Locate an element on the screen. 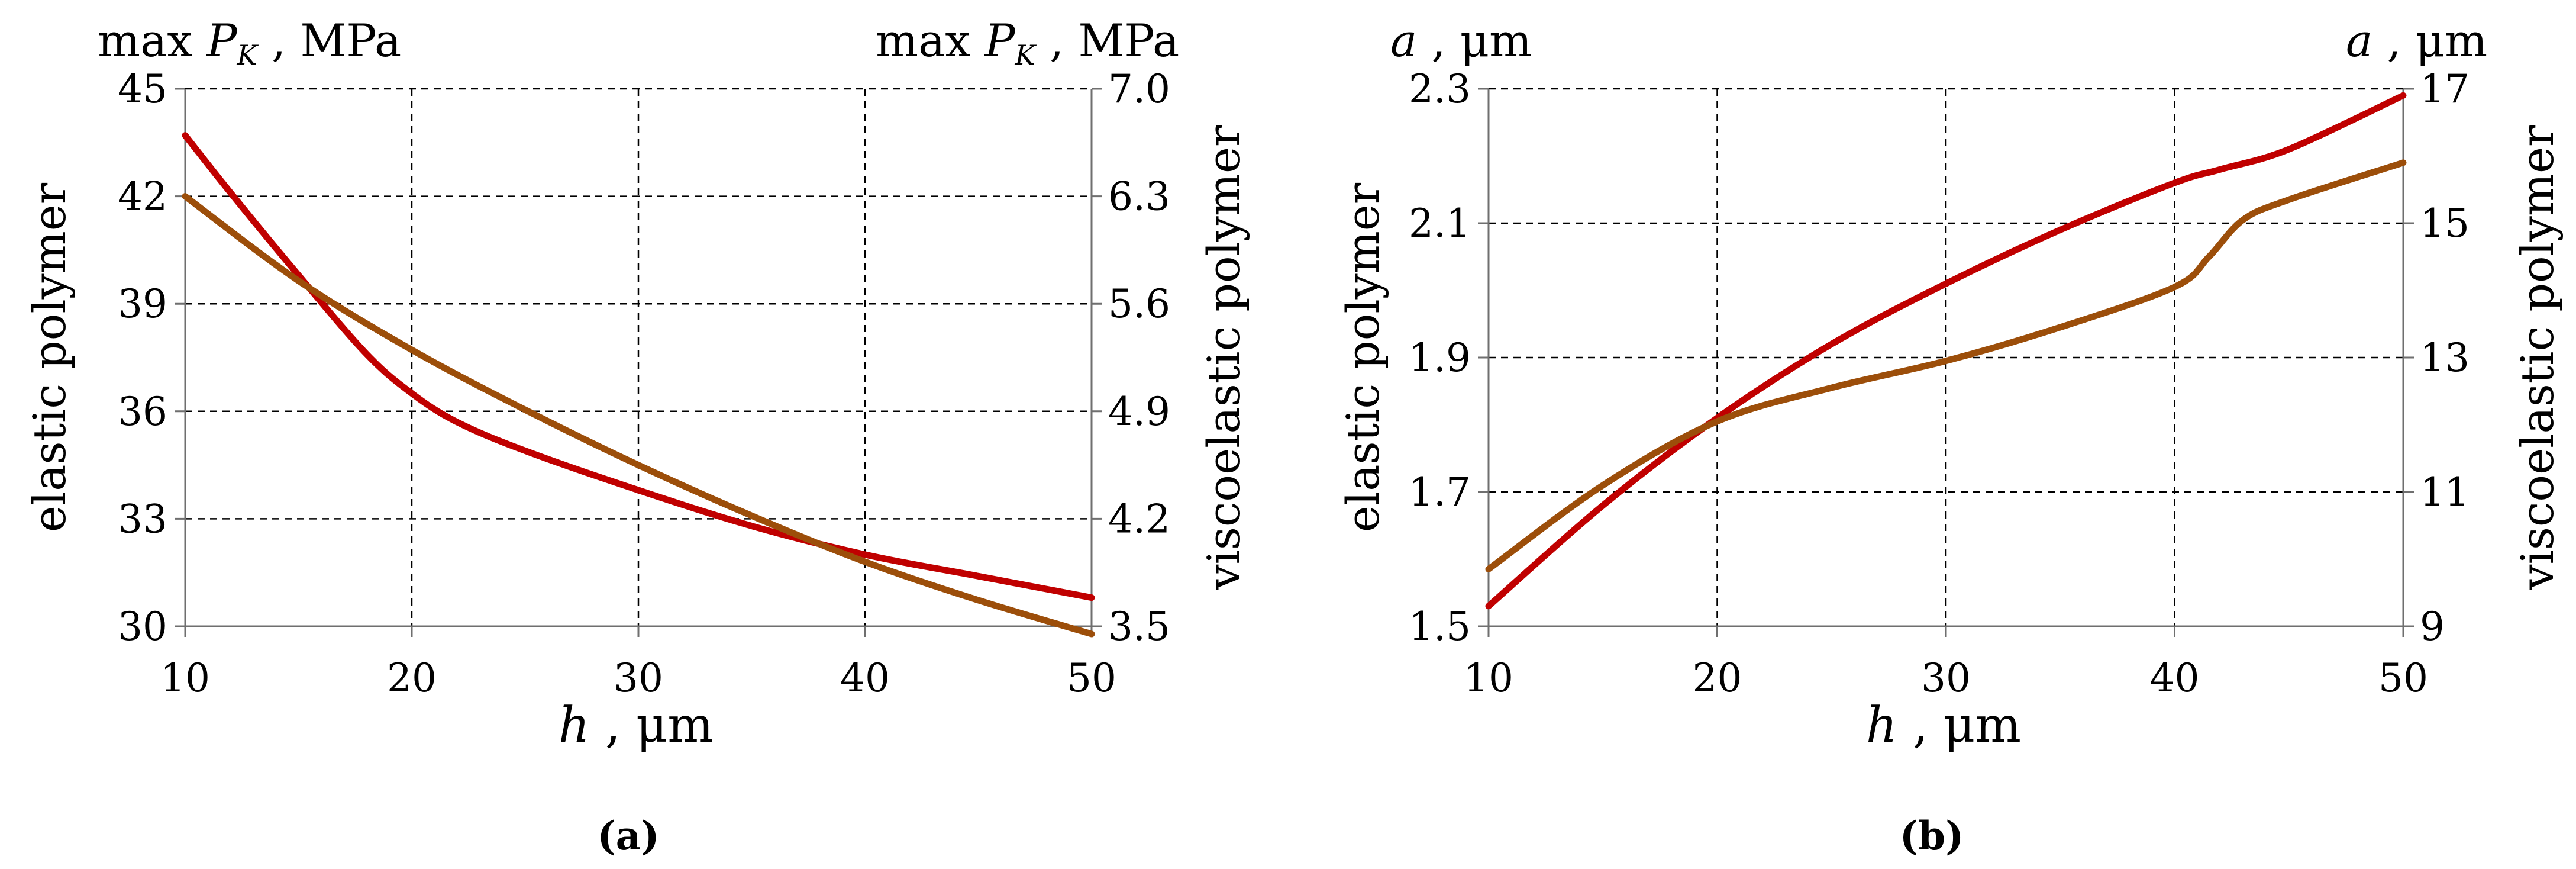 The height and width of the screenshot is (869, 2576). right-tick-label: 17 is located at coordinates (2445, 89).